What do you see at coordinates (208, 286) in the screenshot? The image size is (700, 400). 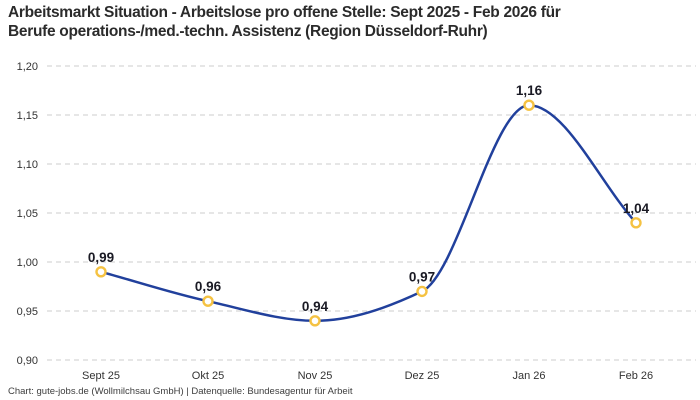 I see `data-point-label: 0,96` at bounding box center [208, 286].